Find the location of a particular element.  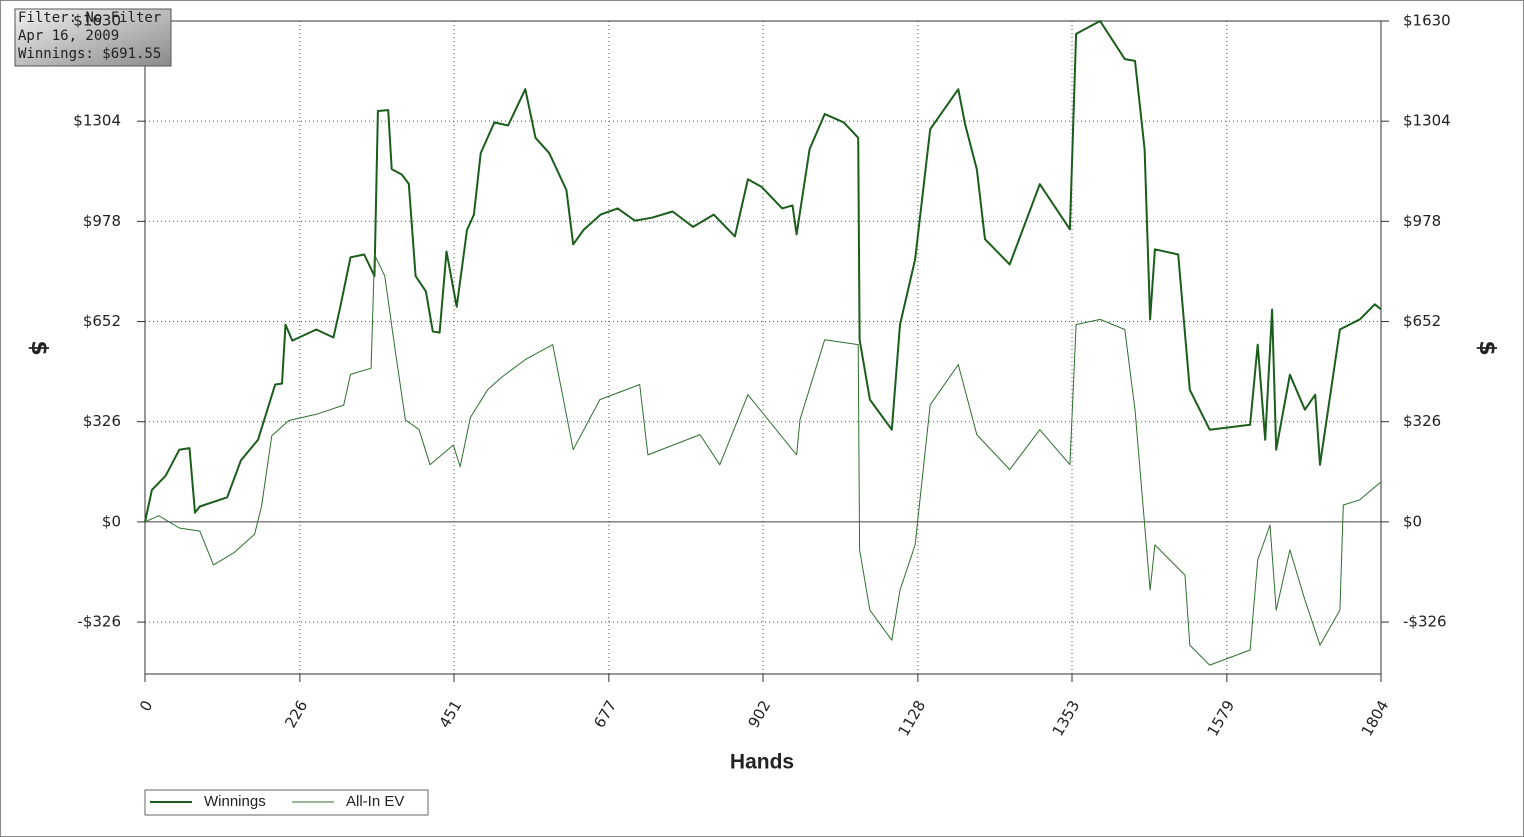

legend-label: All-In EV is located at coordinates (375, 801).